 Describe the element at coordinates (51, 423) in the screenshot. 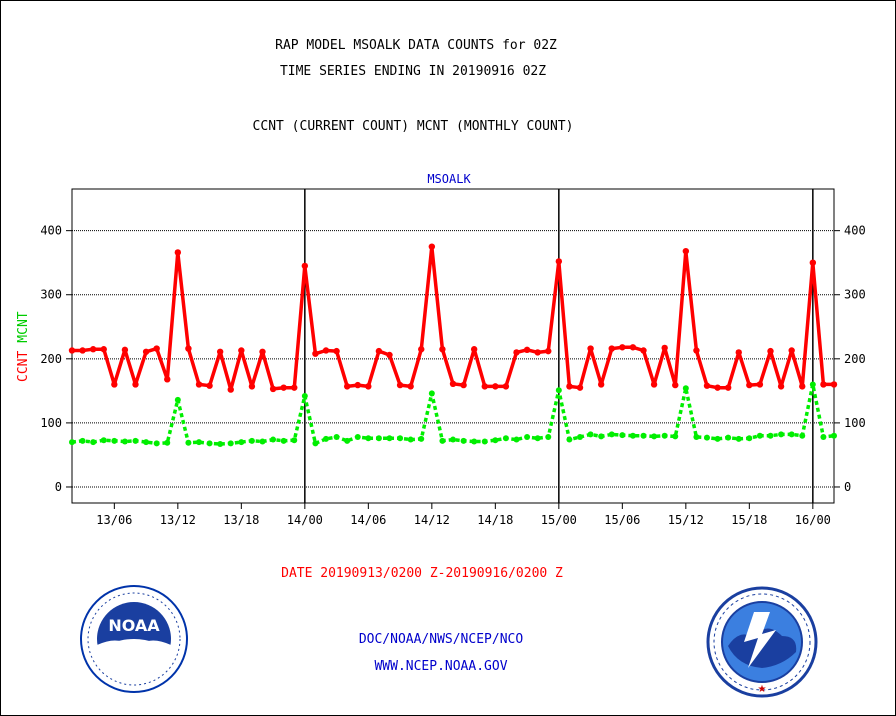

I see `y-tick-label-left-1: 100` at that location.